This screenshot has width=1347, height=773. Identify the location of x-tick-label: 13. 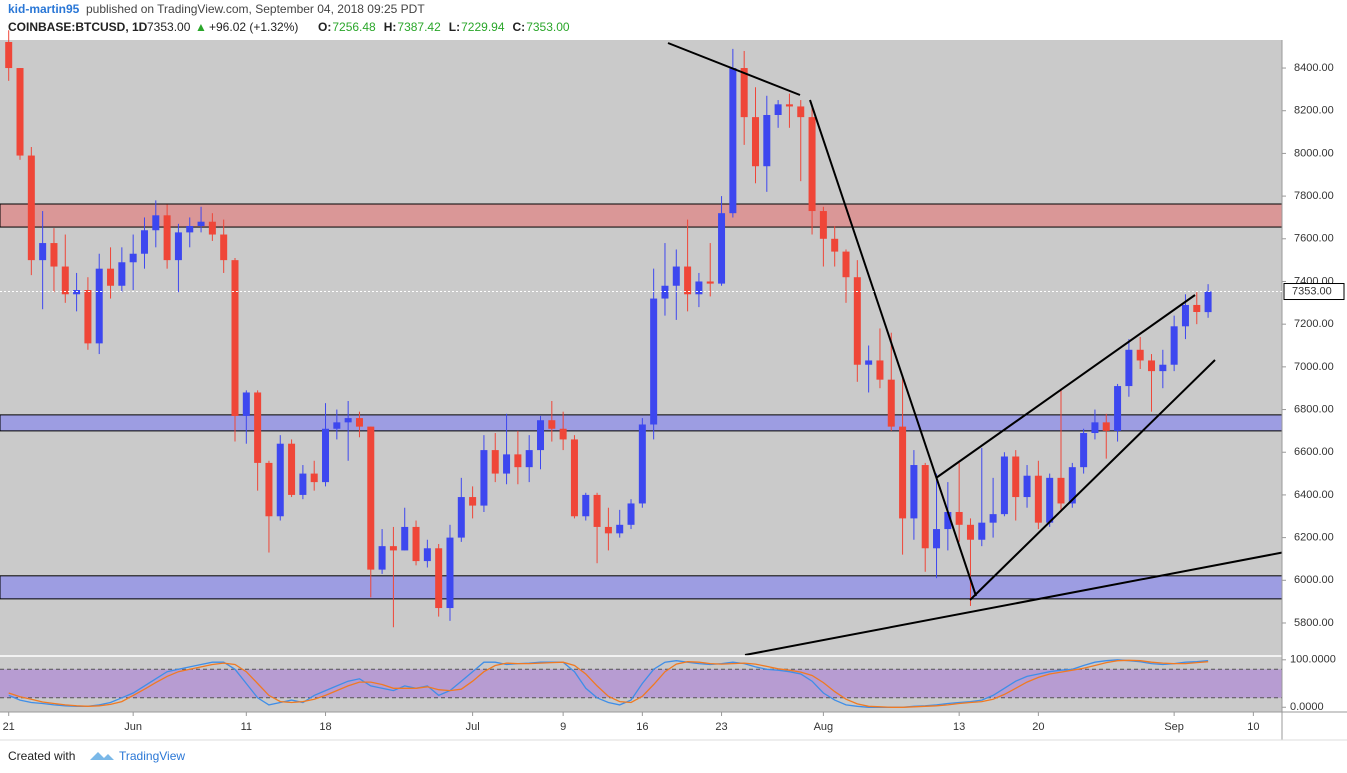
(959, 727).